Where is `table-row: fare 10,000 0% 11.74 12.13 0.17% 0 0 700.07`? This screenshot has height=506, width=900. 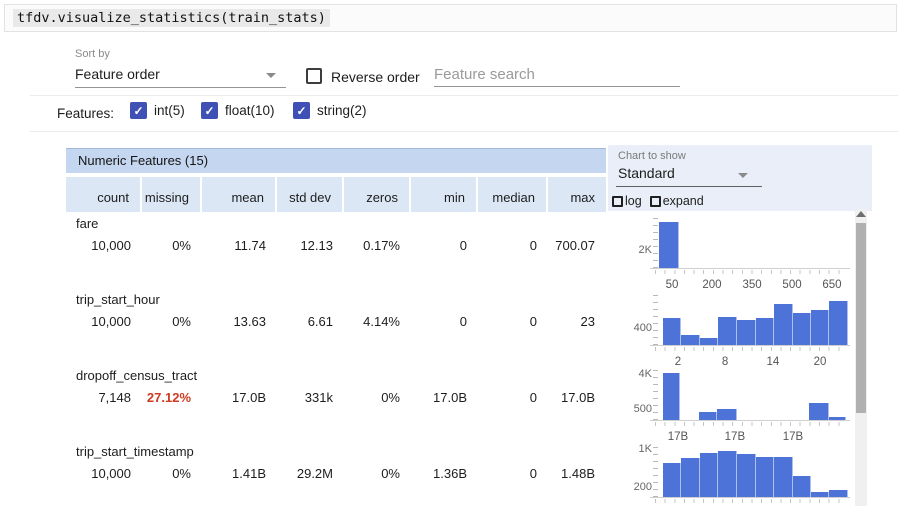 table-row: fare 10,000 0% 11.74 12.13 0.17% 0 0 700.07 is located at coordinates (336, 252).